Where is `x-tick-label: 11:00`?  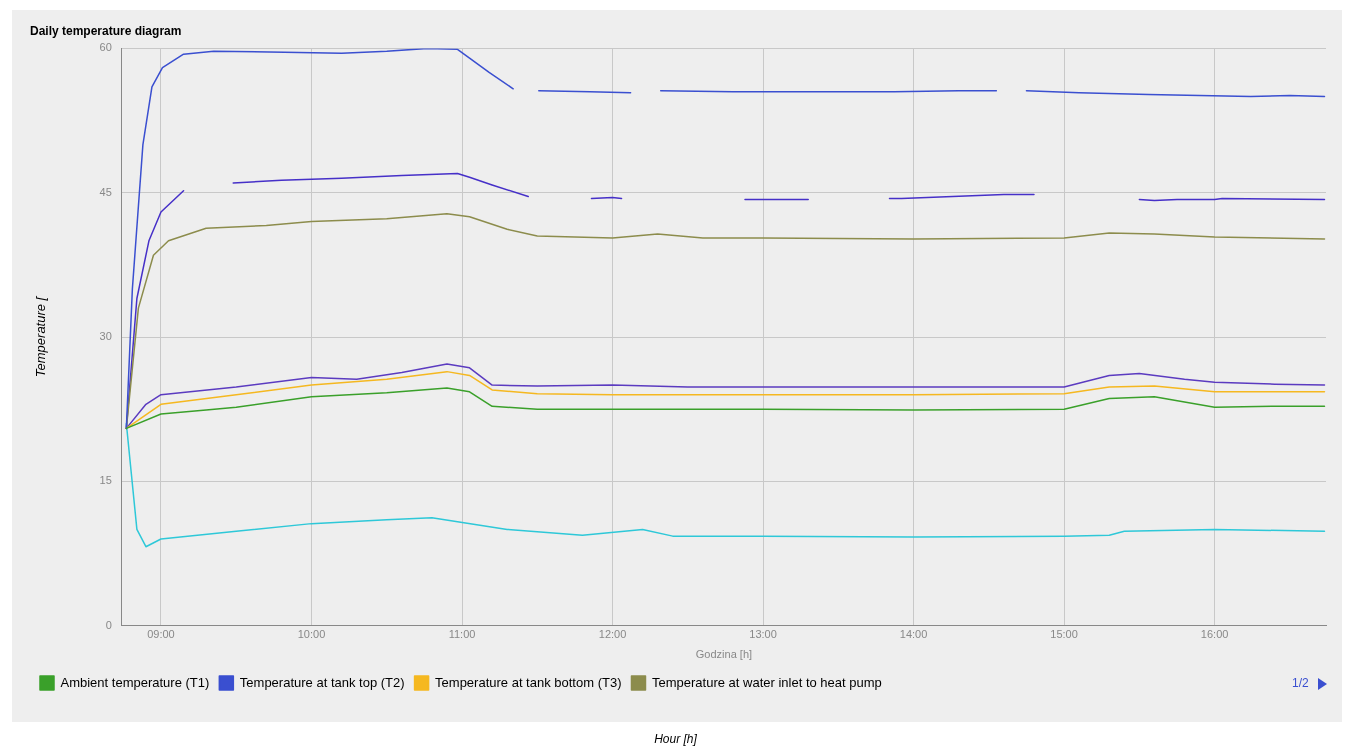
x-tick-label: 11:00 is located at coordinates (462, 634).